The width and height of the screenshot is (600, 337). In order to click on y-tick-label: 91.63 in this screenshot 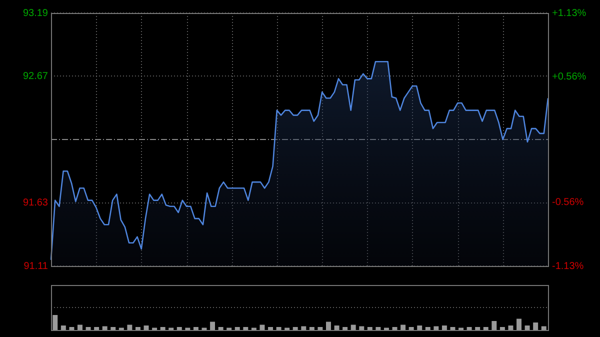, I will do `click(35, 203)`.